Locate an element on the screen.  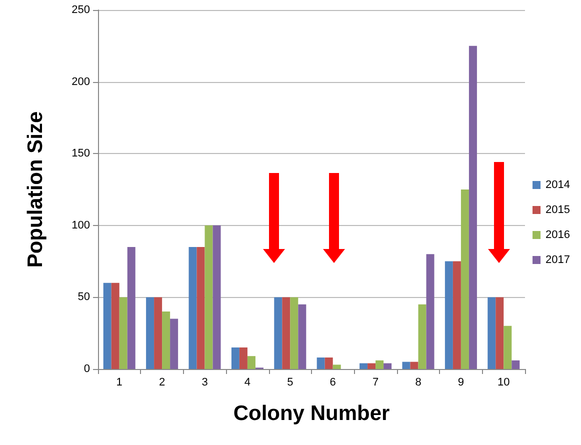
y-tick-label: 50 is located at coordinates (84, 297).